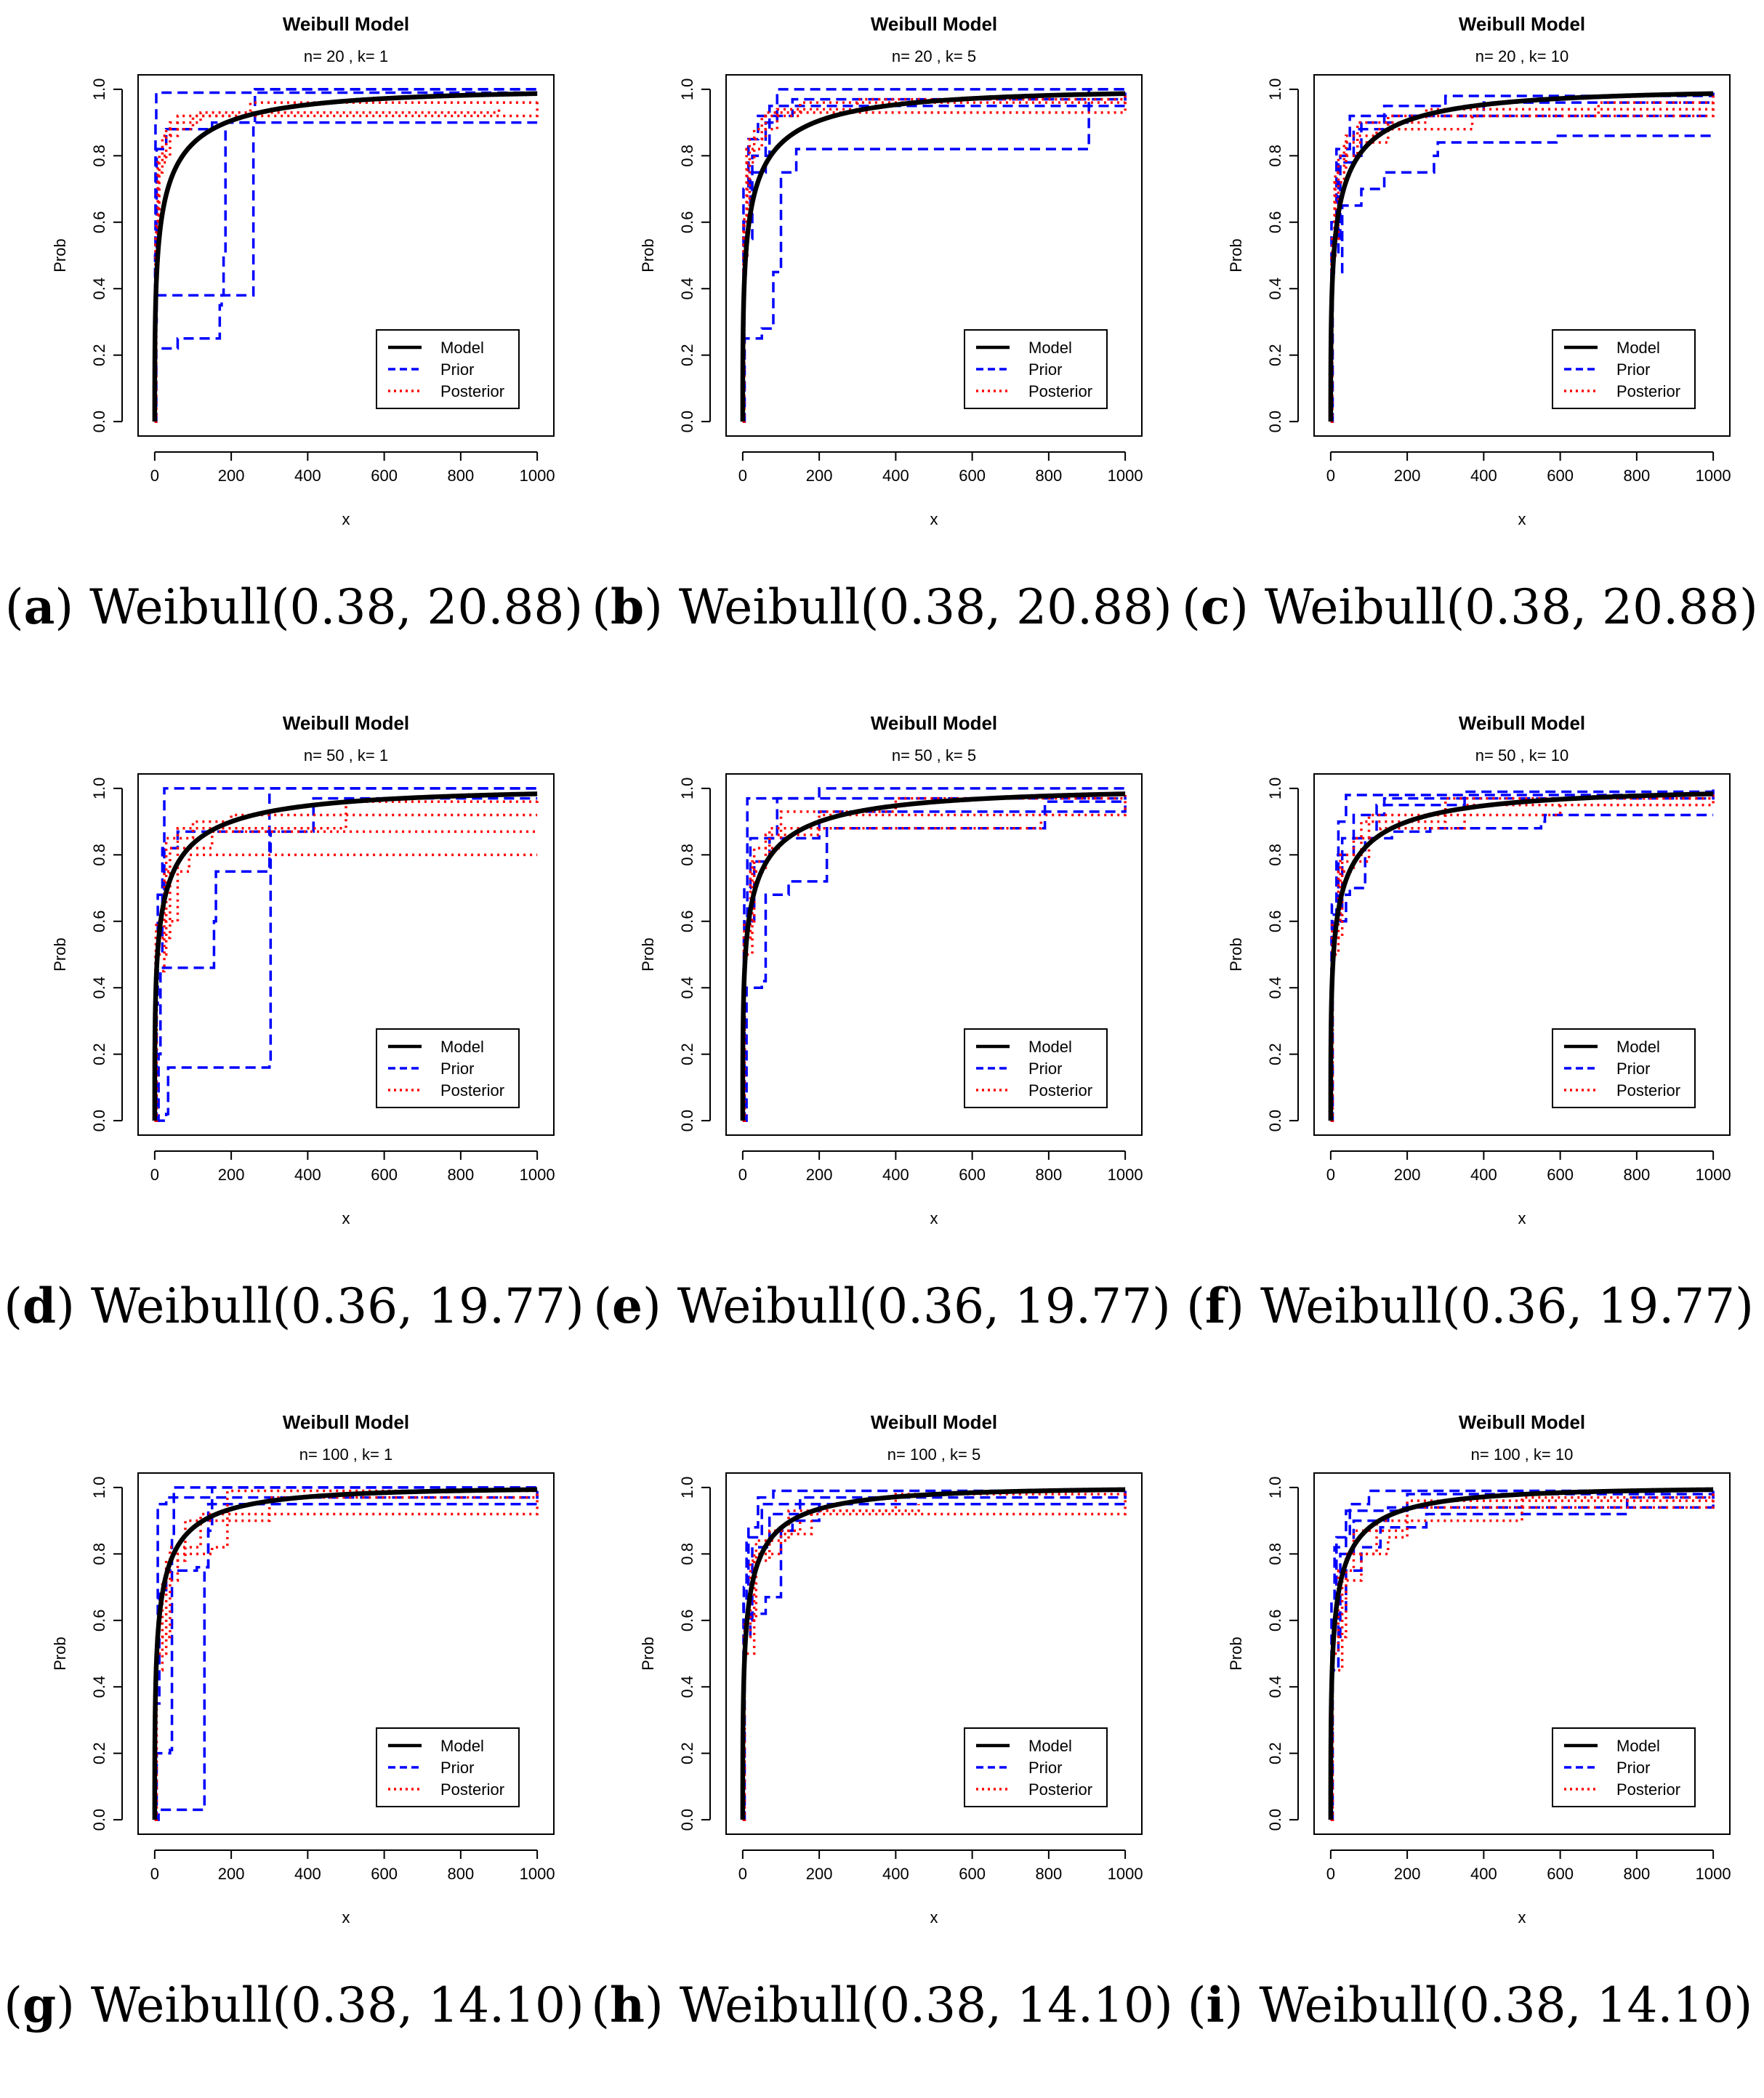 Image resolution: width=1764 pixels, height=2098 pixels. What do you see at coordinates (346, 56) in the screenshot?
I see `chart-subtitle: n= 20 , k= 1` at bounding box center [346, 56].